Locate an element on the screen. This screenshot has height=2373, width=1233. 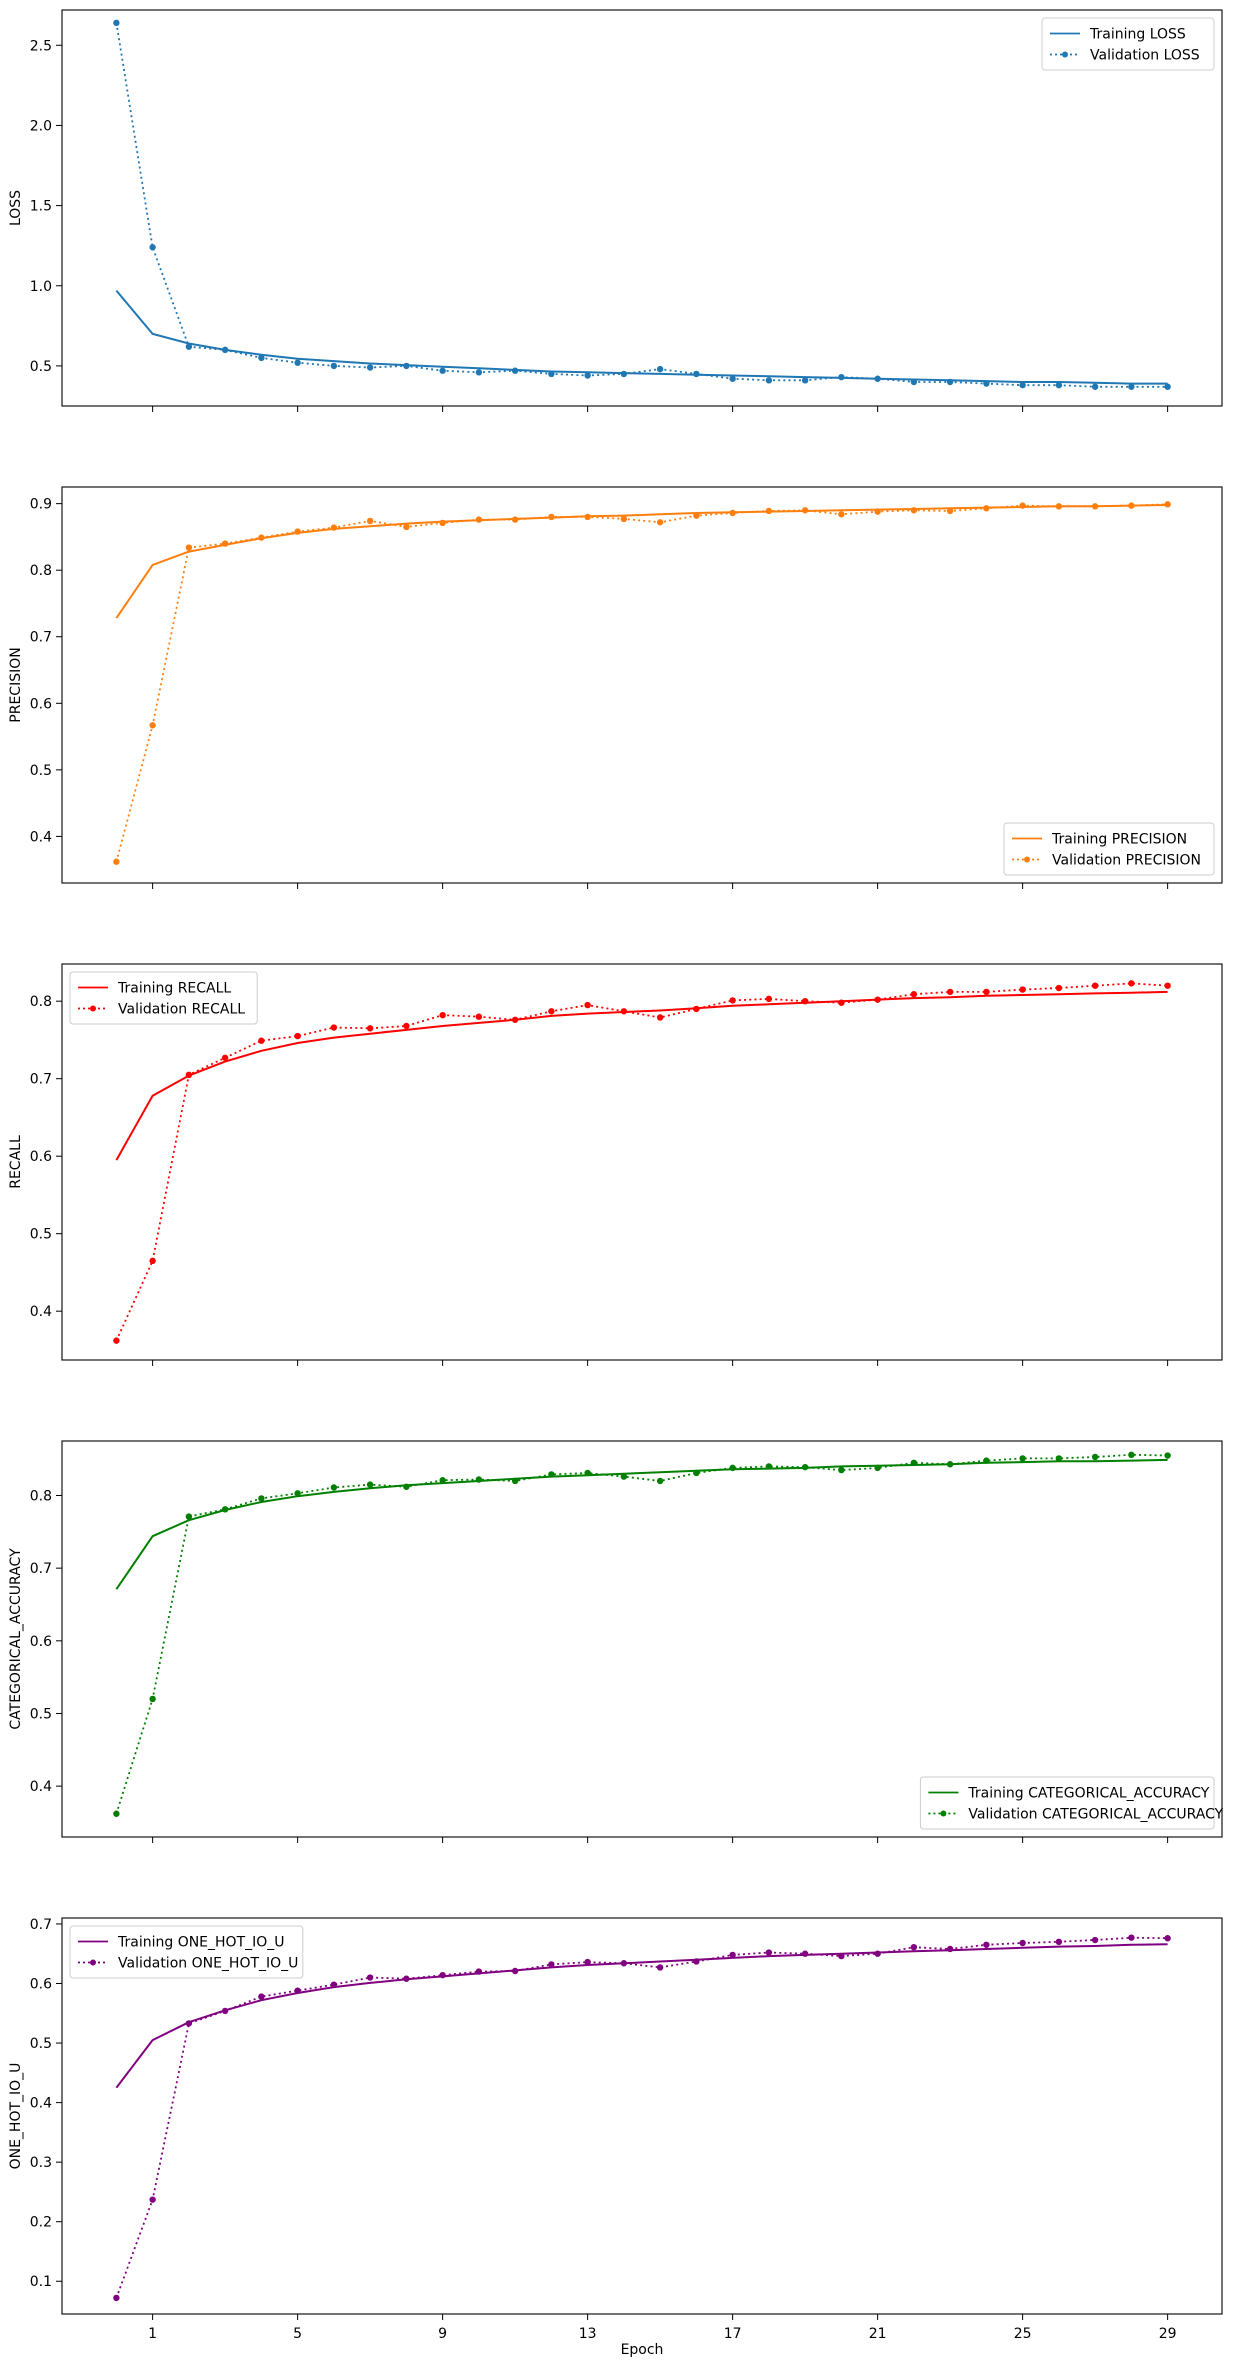
legend: Training LOSS Validation LOSS is located at coordinates (1128, 44).